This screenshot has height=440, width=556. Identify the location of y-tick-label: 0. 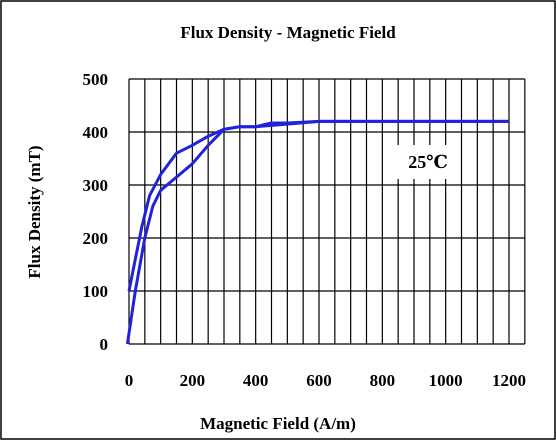
(104, 344).